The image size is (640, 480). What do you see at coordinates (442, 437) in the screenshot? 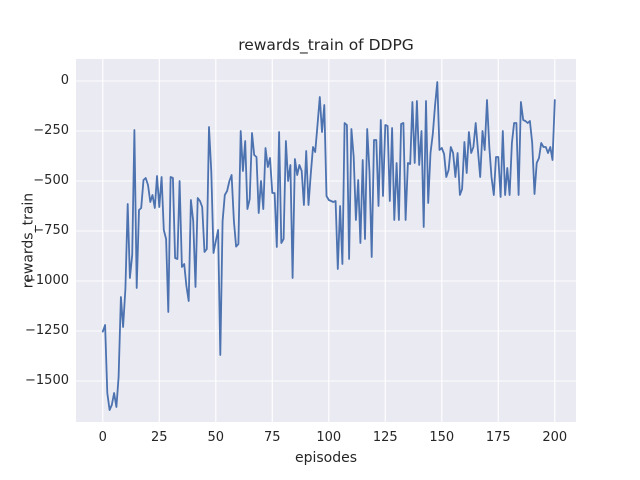
I see `x-tick-label: 150` at bounding box center [442, 437].